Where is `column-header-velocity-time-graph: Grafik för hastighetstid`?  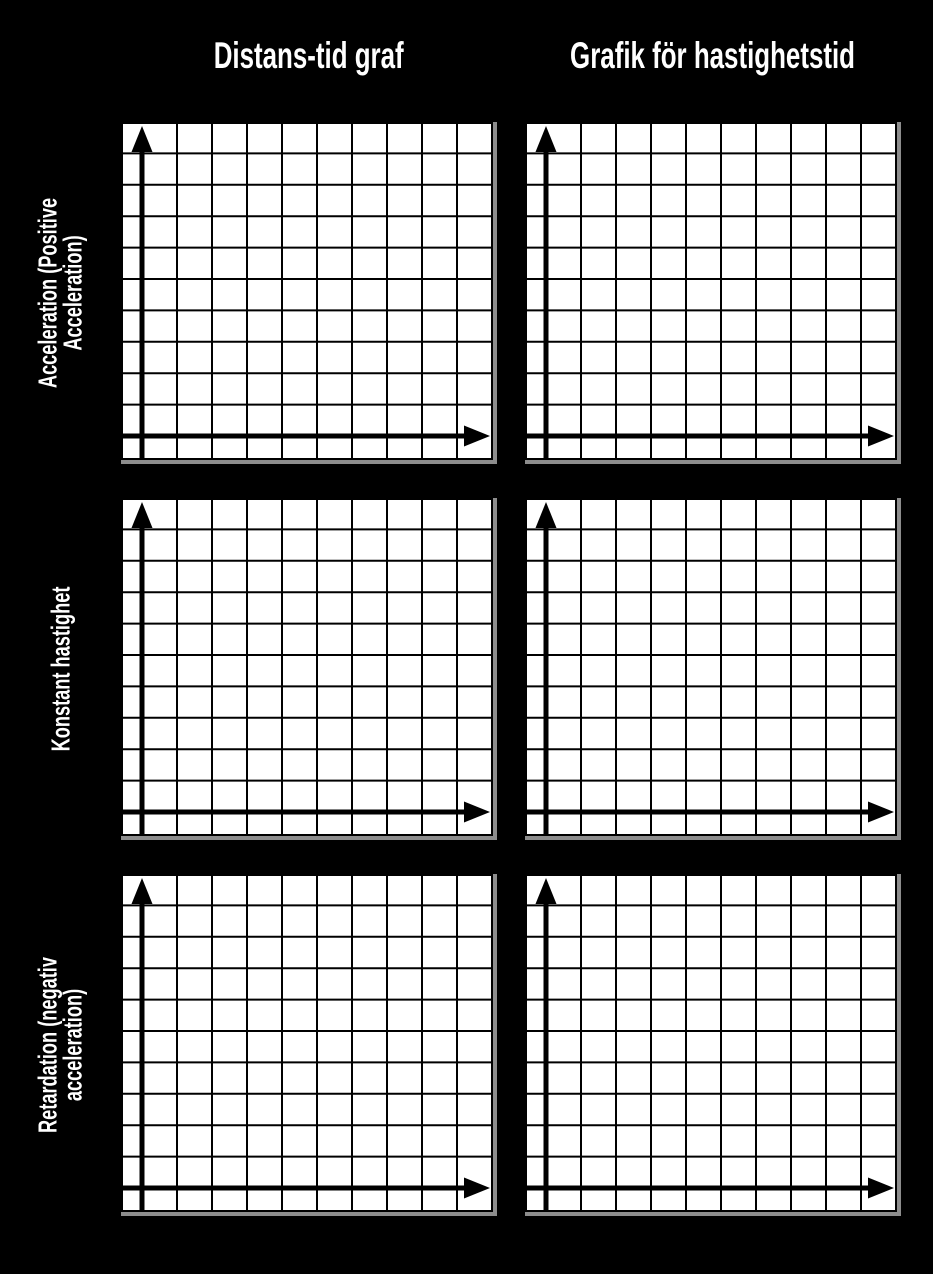
column-header-velocity-time-graph: Grafik för hastighetstid is located at coordinates (713, 61).